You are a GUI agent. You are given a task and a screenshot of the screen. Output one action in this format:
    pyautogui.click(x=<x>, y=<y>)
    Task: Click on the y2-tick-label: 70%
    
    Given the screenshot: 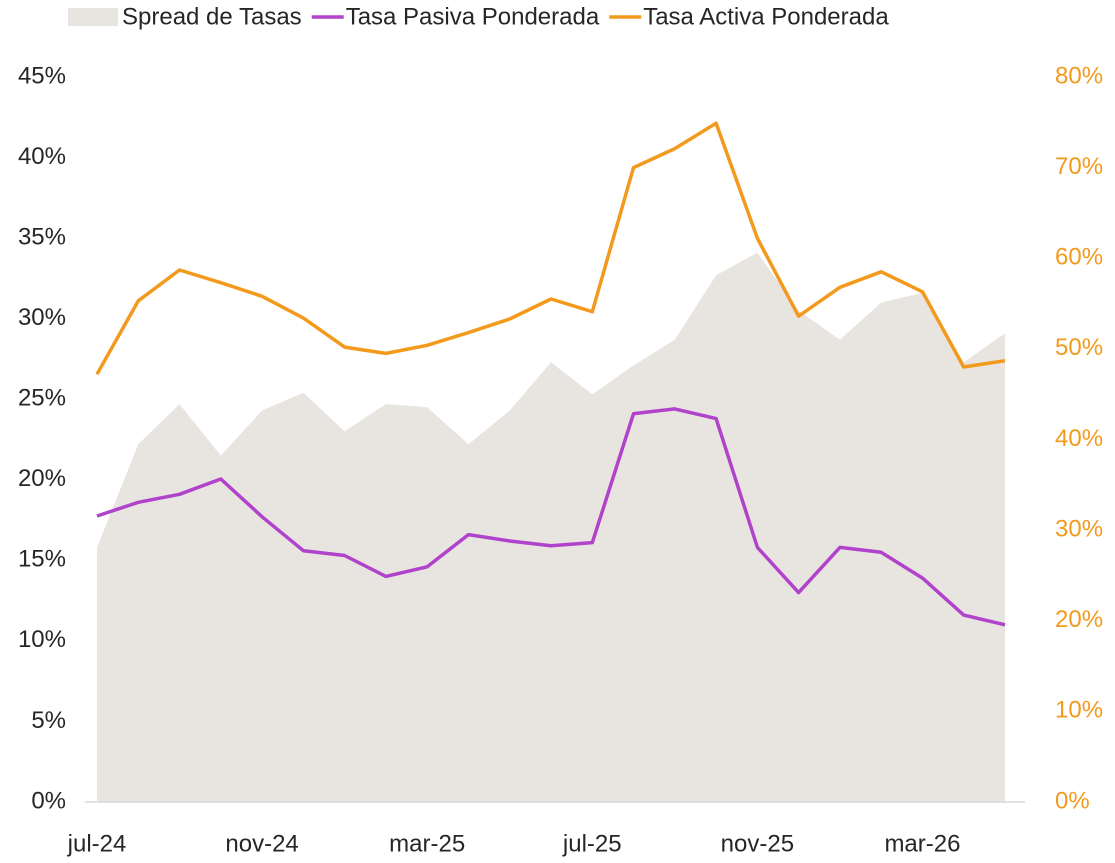 What is the action you would take?
    pyautogui.click(x=1079, y=166)
    